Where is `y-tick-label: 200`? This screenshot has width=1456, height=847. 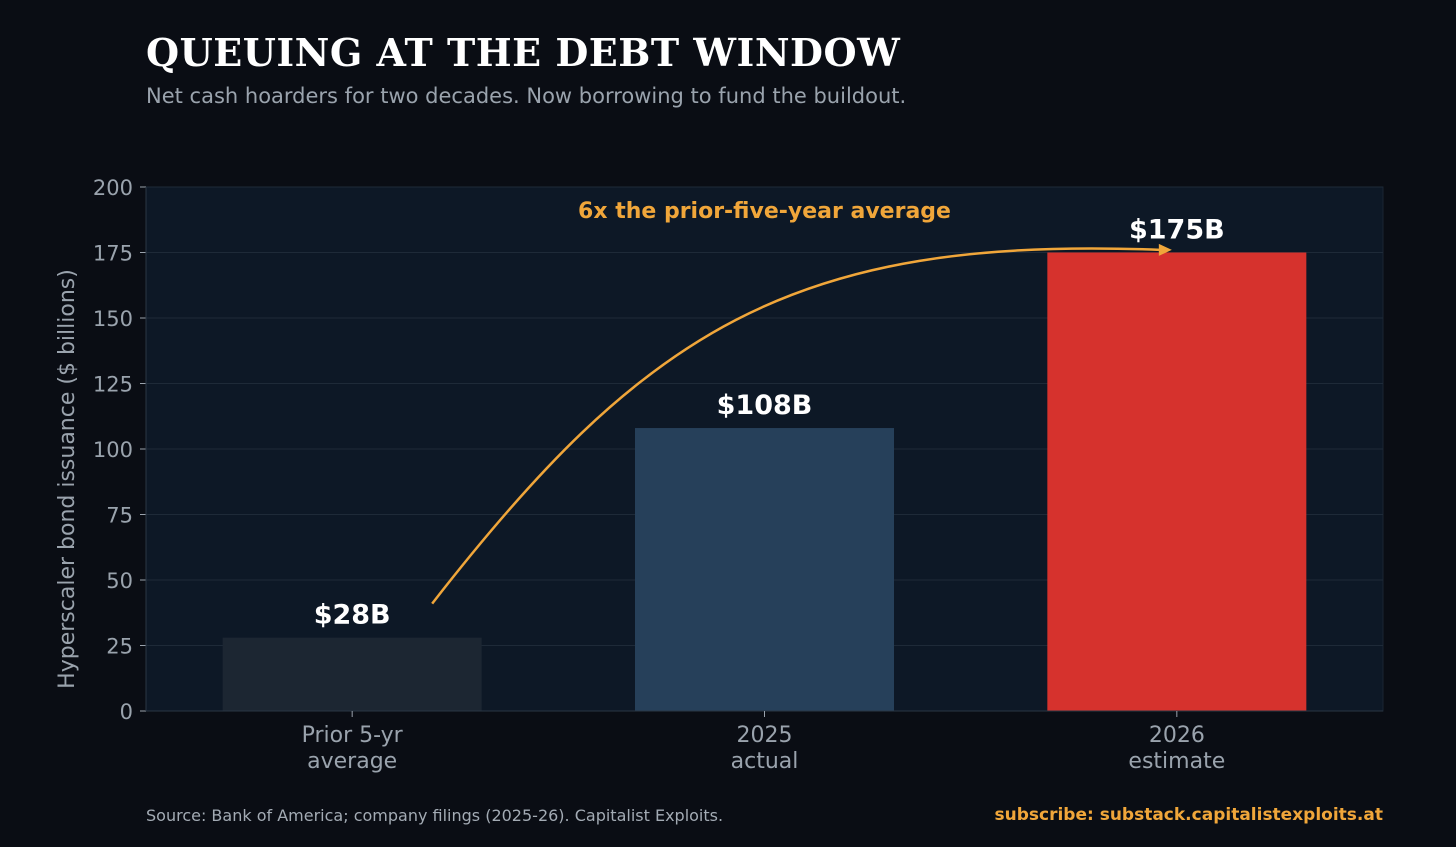 y-tick-label: 200 is located at coordinates (113, 188).